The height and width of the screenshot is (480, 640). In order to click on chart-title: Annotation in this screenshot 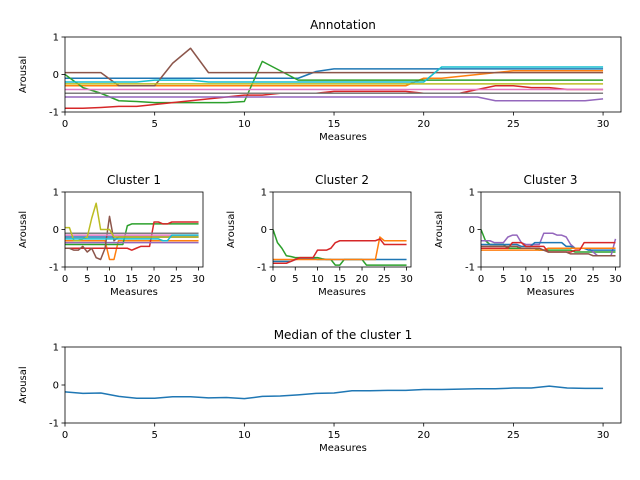, I will do `click(343, 25)`.